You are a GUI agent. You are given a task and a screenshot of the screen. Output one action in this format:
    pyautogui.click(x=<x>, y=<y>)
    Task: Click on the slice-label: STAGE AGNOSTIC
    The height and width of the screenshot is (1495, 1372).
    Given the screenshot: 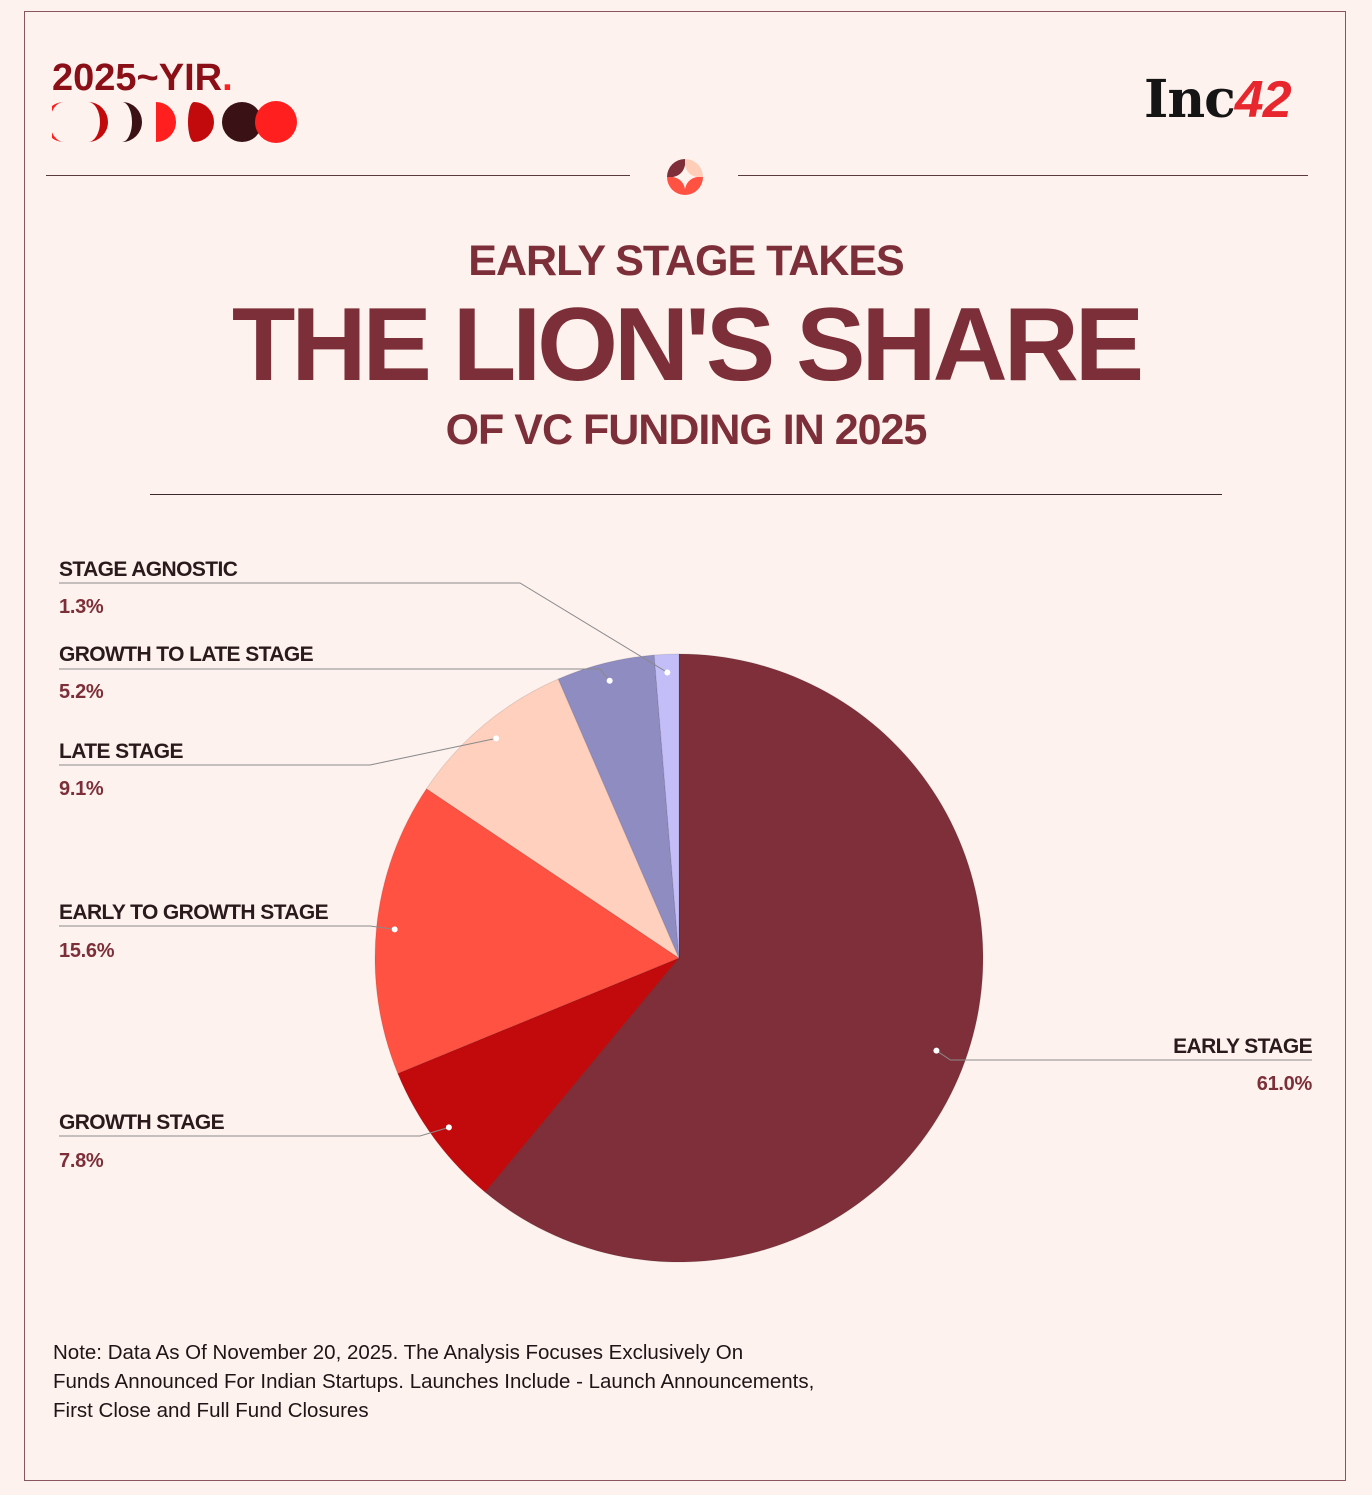 What is the action you would take?
    pyautogui.click(x=148, y=569)
    